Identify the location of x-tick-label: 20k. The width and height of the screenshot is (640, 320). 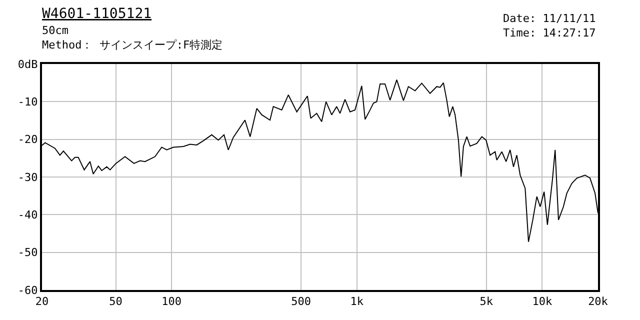
(598, 301).